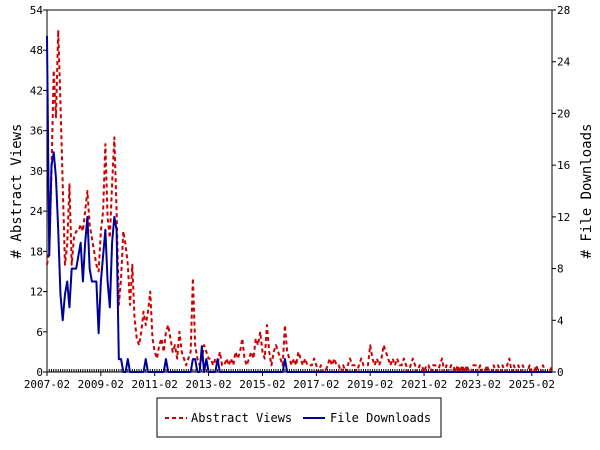 The image size is (600, 450). Describe the element at coordinates (560, 372) in the screenshot. I see `y-right-tick-label: 0` at that location.